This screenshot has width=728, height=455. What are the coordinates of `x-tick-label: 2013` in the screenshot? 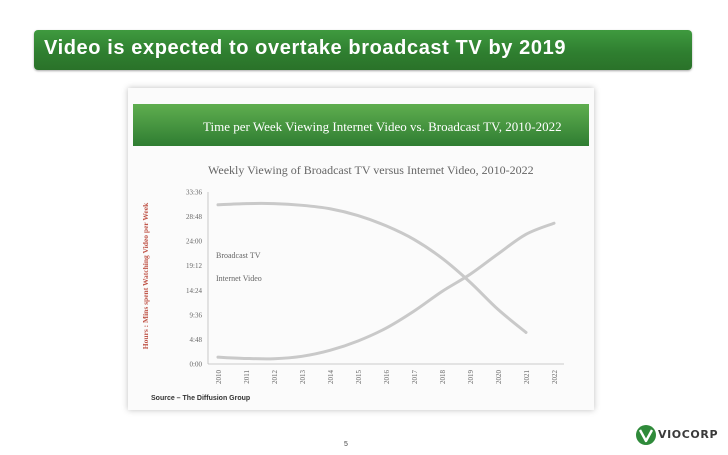 It's located at (303, 377).